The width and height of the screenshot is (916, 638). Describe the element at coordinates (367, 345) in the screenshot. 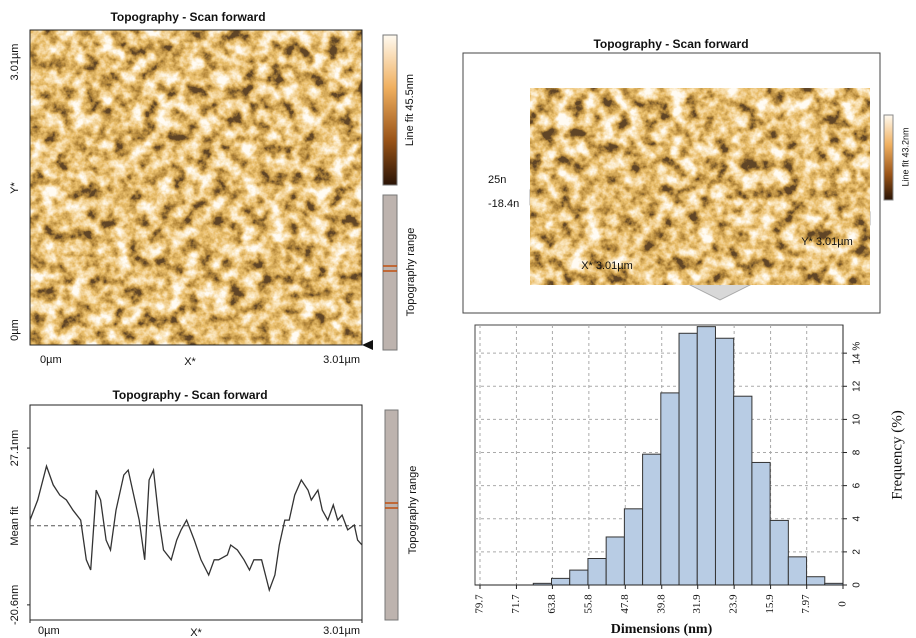

I see `marker` at that location.